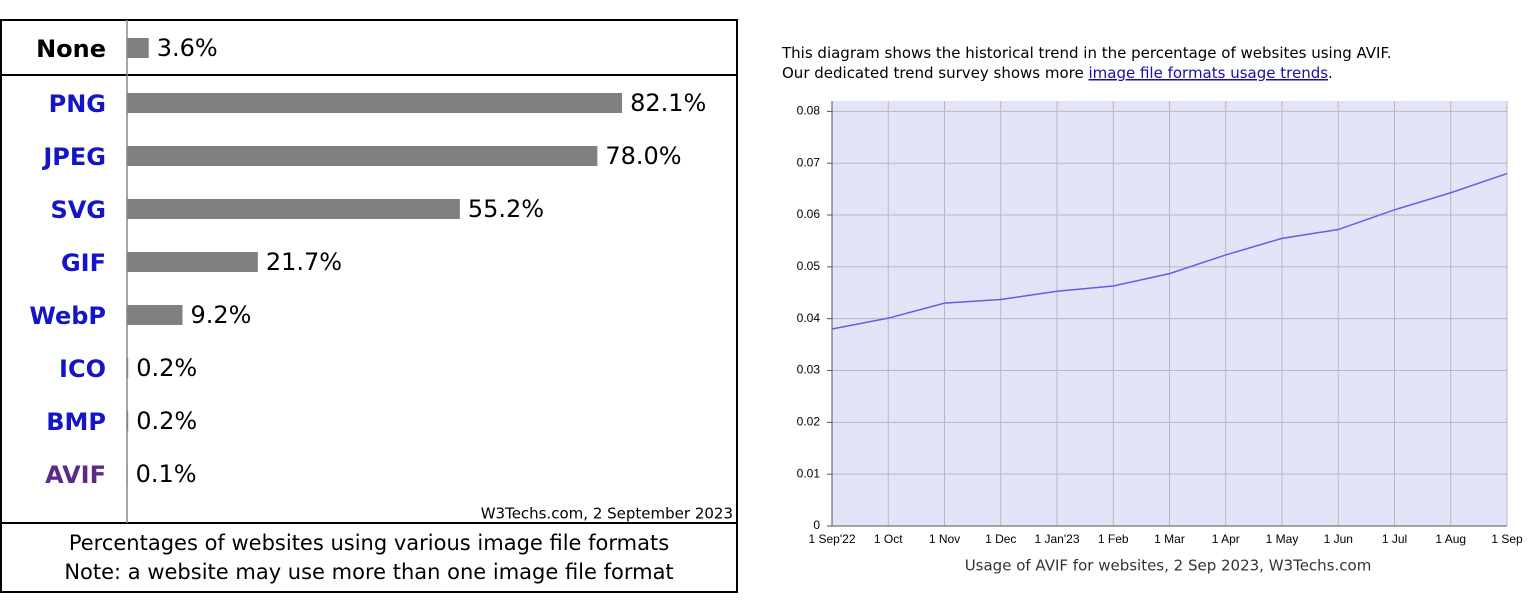 This screenshot has height=610, width=1534. I want to click on intro-text: Our dedicated trend survey shows more, so click(935, 73).